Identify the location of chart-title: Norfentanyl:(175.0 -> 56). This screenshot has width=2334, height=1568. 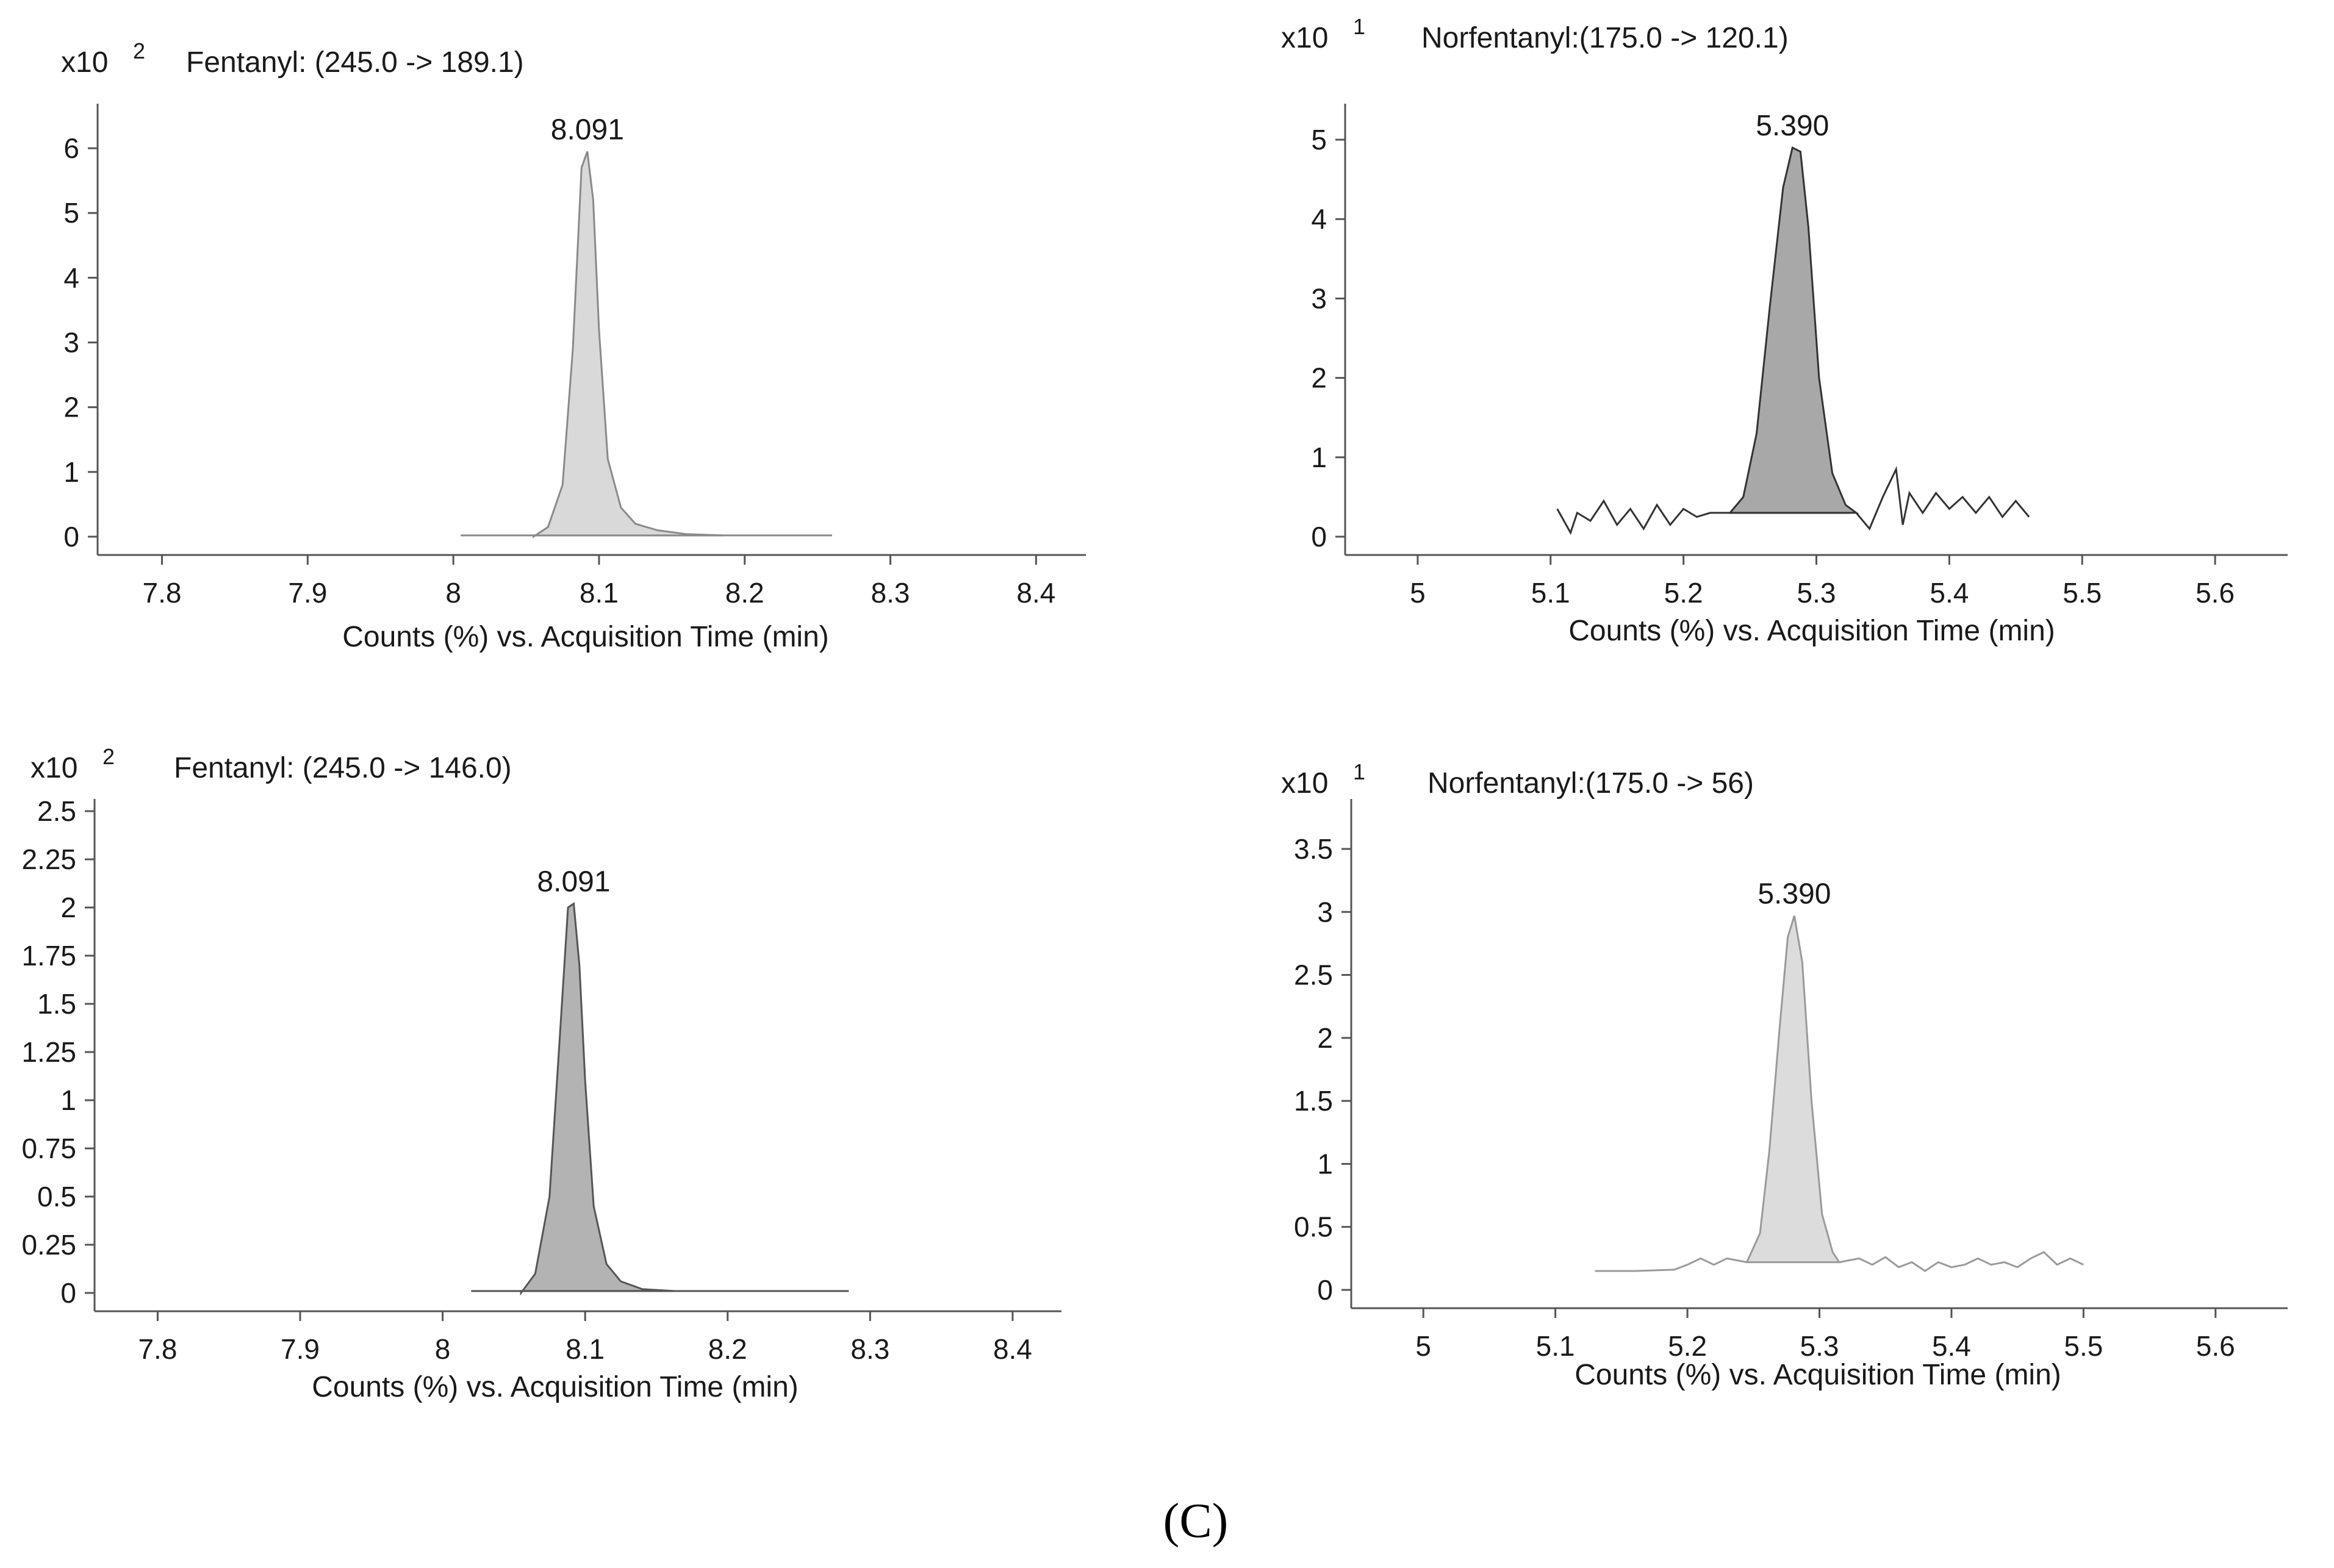
(1590, 783).